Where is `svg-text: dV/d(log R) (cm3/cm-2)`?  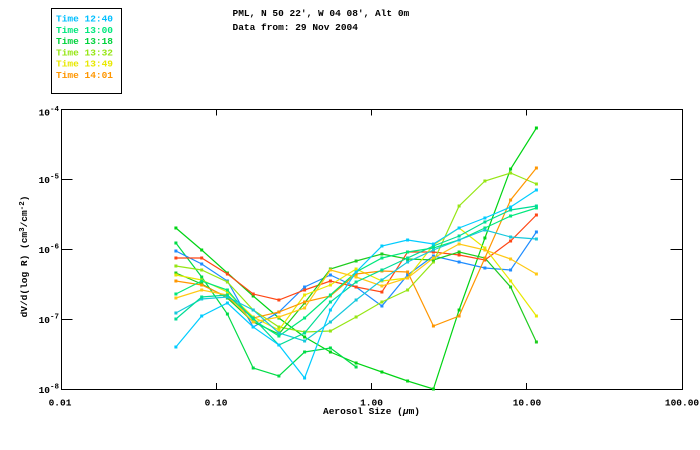
svg-text: dV/d(log R) (cm3/cm-2) is located at coordinates (24, 257).